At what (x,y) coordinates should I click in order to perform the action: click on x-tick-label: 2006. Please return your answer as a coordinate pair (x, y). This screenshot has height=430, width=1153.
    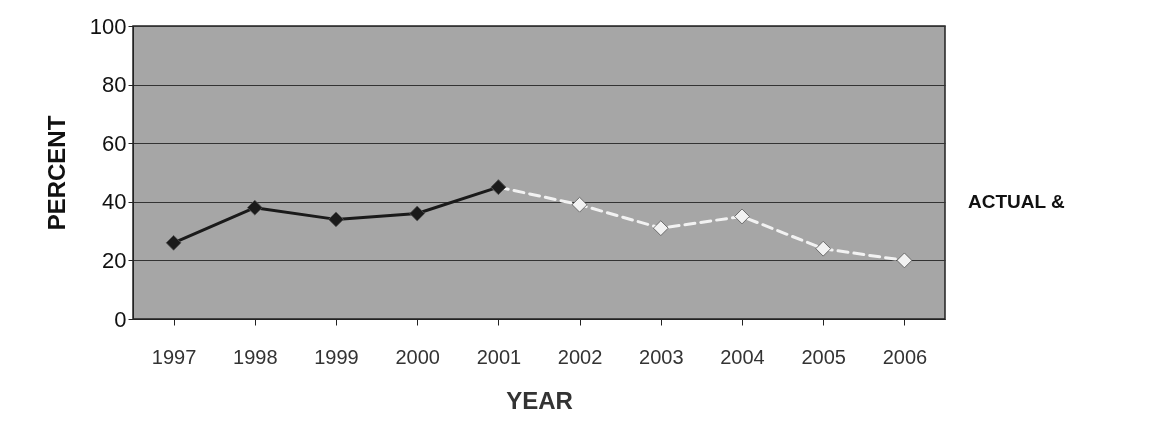
    Looking at the image, I should click on (905, 356).